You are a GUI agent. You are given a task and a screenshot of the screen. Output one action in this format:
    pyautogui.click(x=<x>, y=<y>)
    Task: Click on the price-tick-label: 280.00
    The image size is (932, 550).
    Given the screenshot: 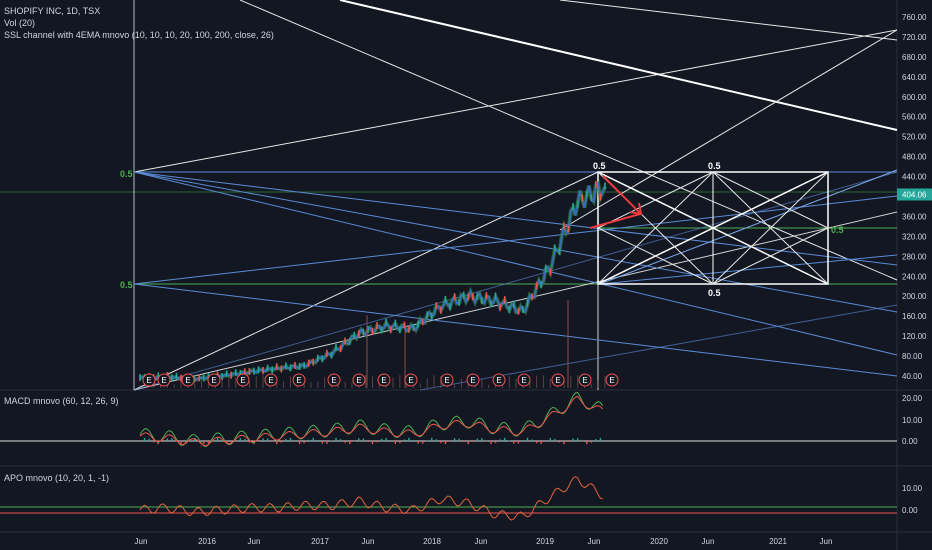 What is the action you would take?
    pyautogui.click(x=914, y=256)
    